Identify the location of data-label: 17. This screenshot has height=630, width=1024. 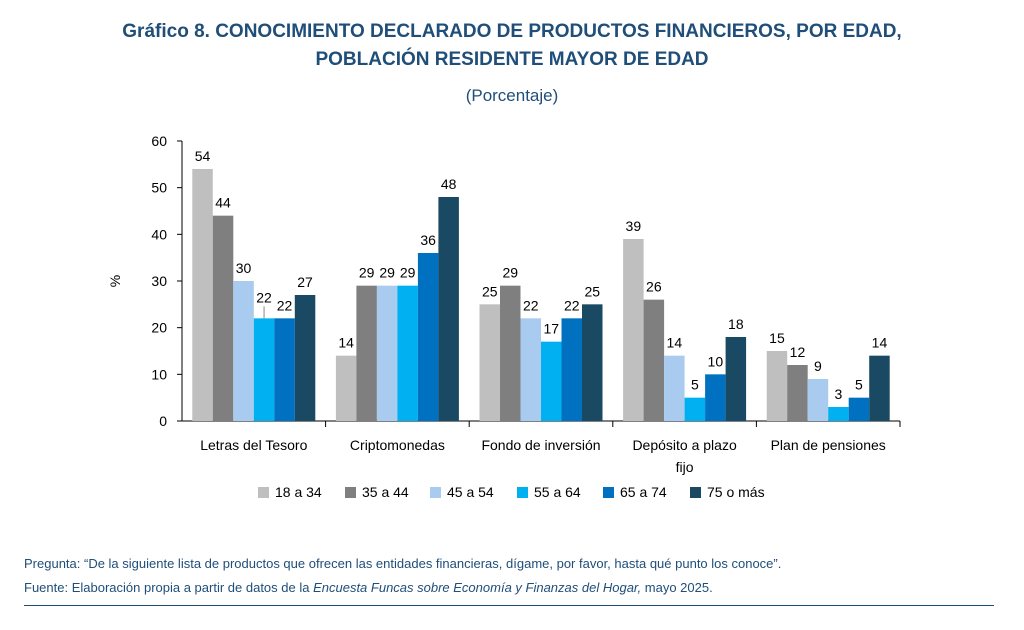
(551, 329).